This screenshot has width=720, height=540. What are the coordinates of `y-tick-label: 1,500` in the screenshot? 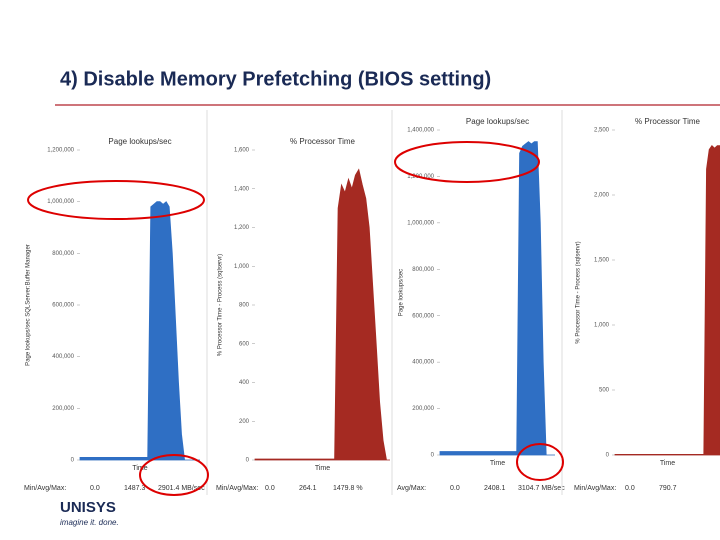 It's located at (602, 261).